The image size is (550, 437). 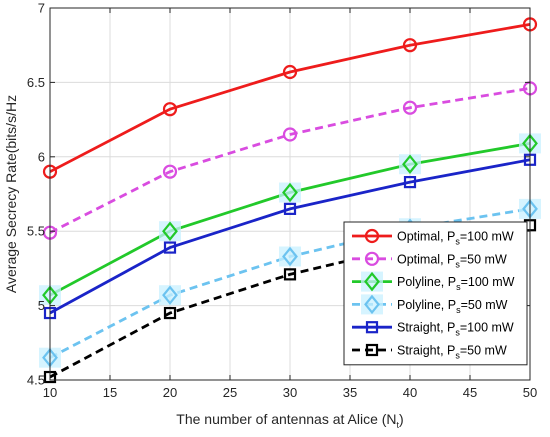 I want to click on x-tick-label: 40, so click(x=410, y=392).